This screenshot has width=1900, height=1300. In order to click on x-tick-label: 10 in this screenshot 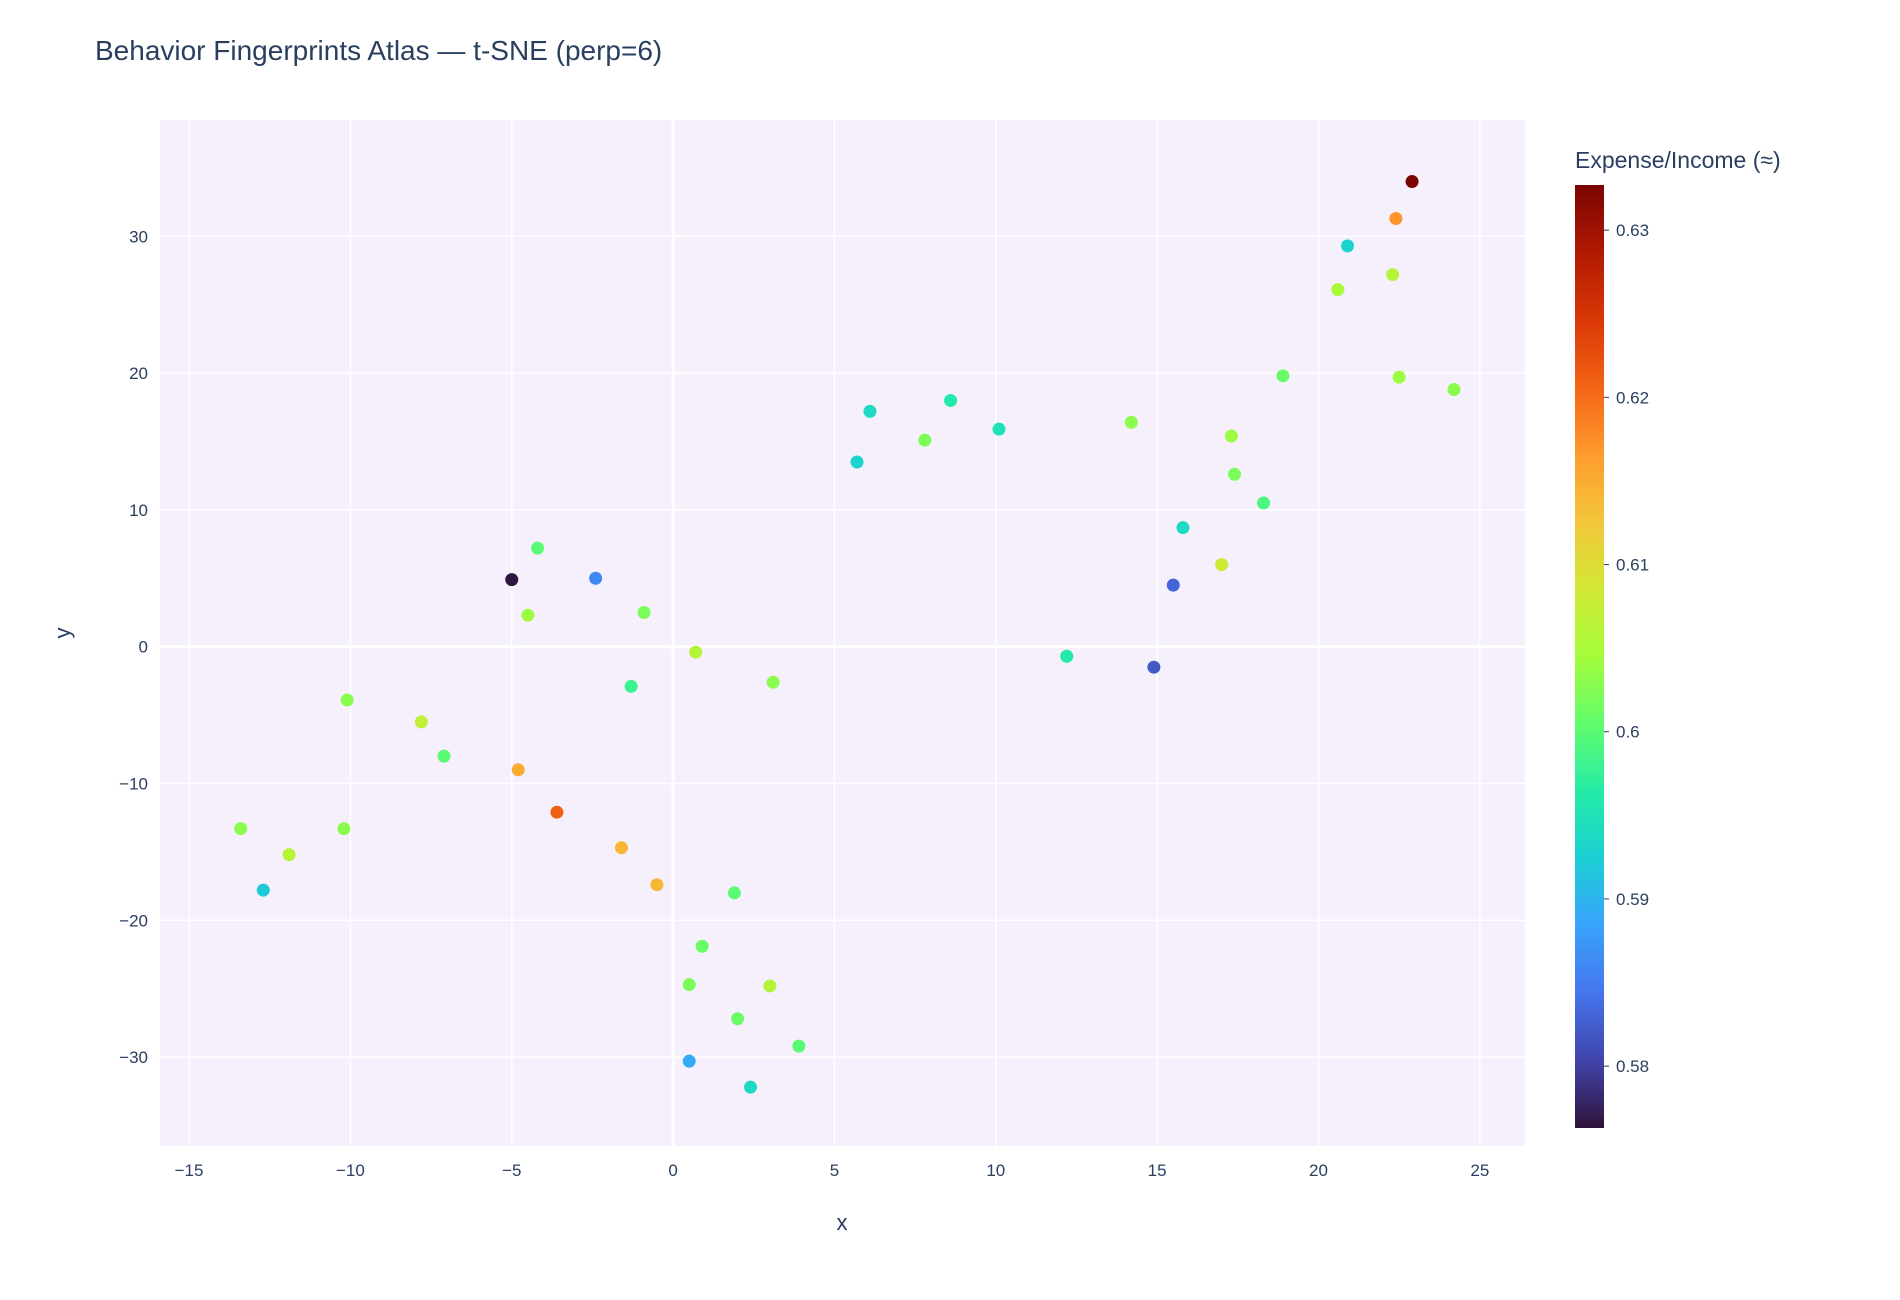, I will do `click(995, 1170)`.